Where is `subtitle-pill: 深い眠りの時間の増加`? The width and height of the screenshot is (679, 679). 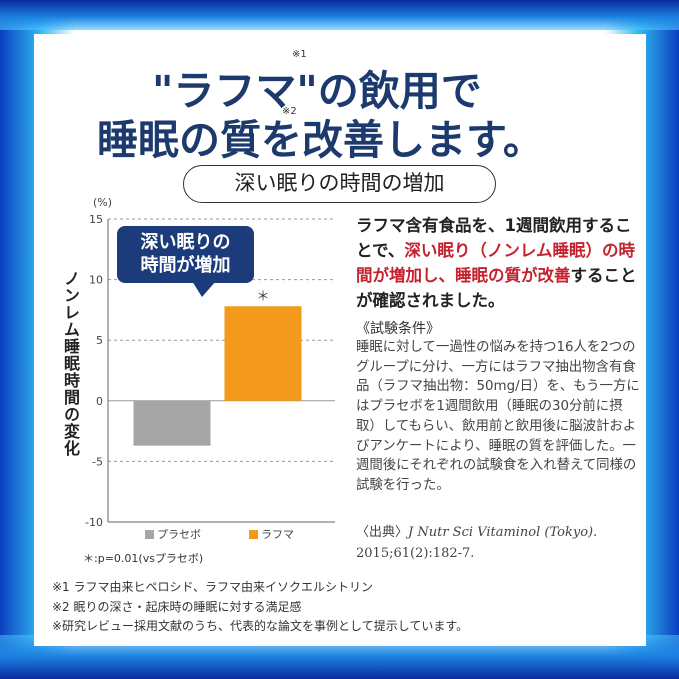 subtitle-pill: 深い眠りの時間の増加 is located at coordinates (339, 184).